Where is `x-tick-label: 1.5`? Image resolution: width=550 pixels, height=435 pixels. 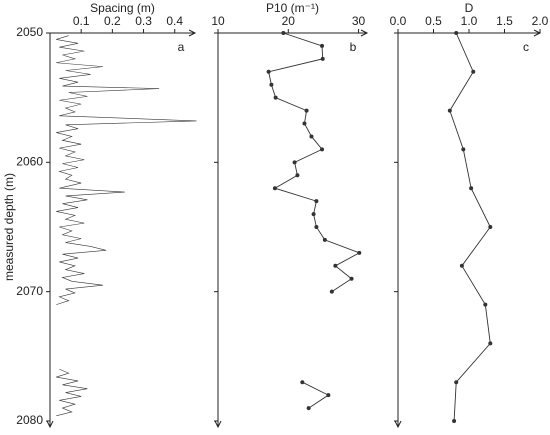 x-tick-label: 1.5 is located at coordinates (504, 21).